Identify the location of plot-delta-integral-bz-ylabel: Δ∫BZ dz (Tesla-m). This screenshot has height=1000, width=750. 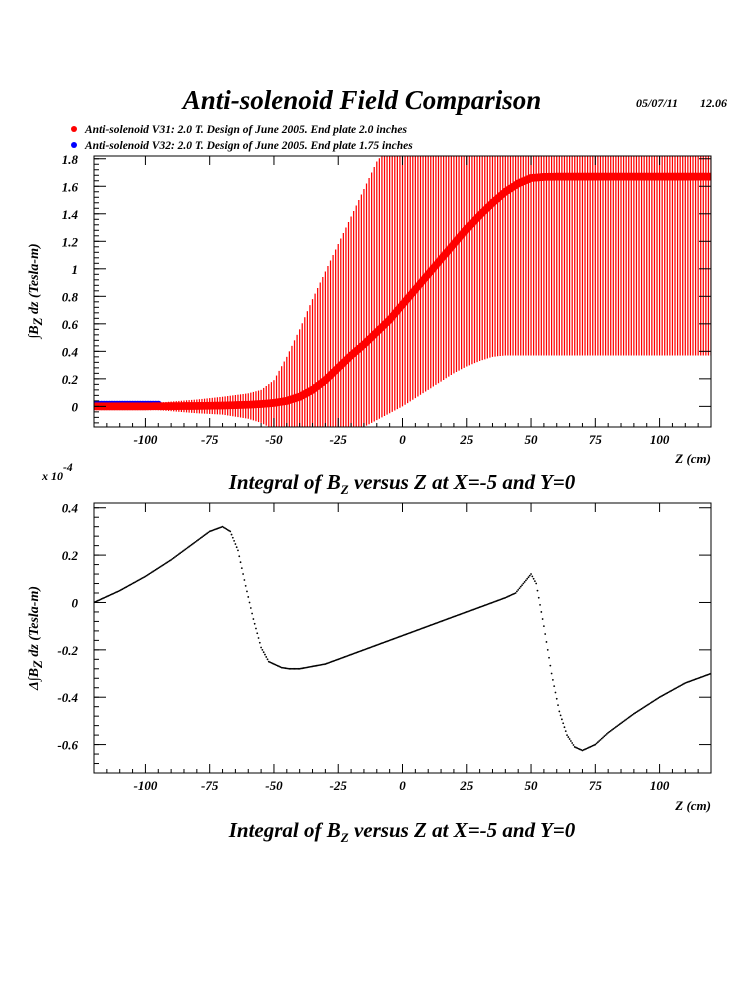
(36, 638).